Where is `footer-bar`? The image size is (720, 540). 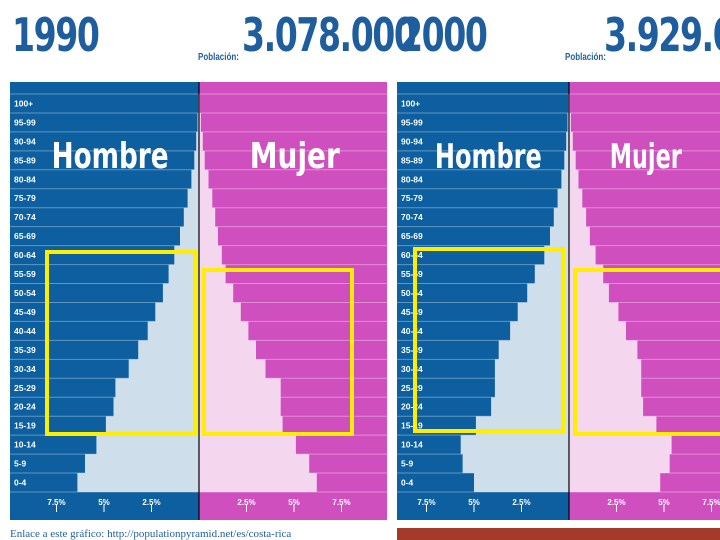
footer-bar is located at coordinates (558, 534).